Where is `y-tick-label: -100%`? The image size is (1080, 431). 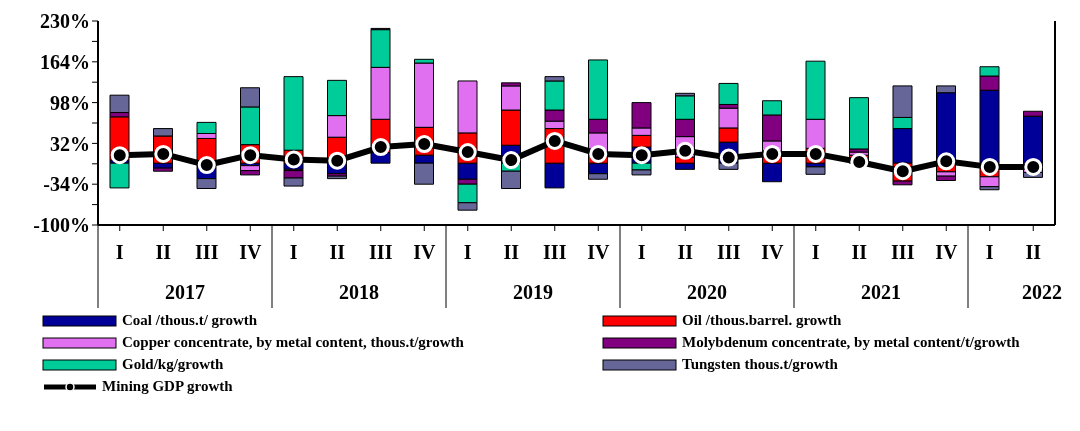 y-tick-label: -100% is located at coordinates (61, 225).